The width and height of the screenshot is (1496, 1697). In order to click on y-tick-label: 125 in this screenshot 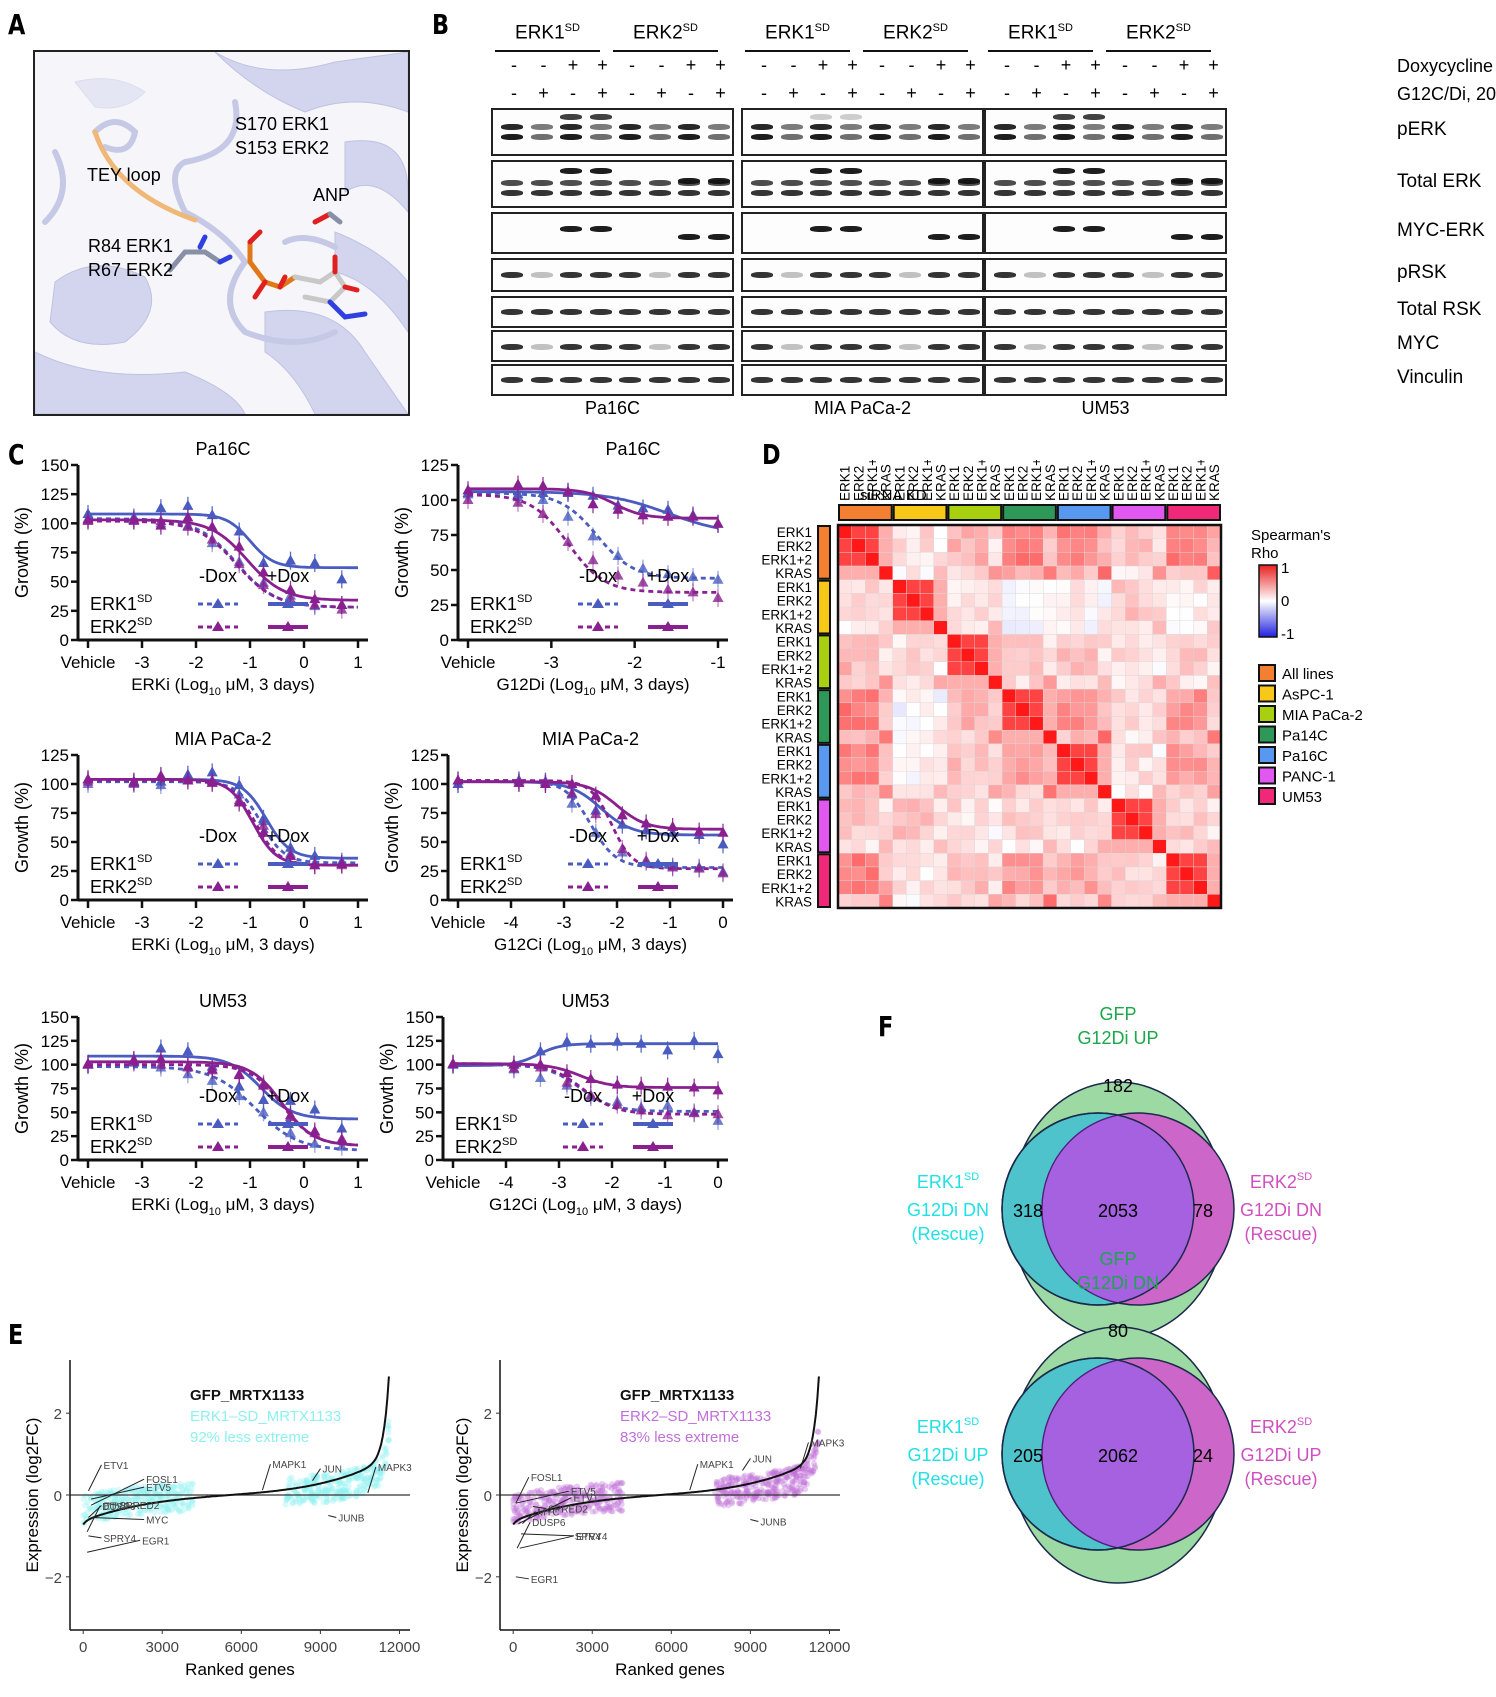, I will do `click(55, 755)`.